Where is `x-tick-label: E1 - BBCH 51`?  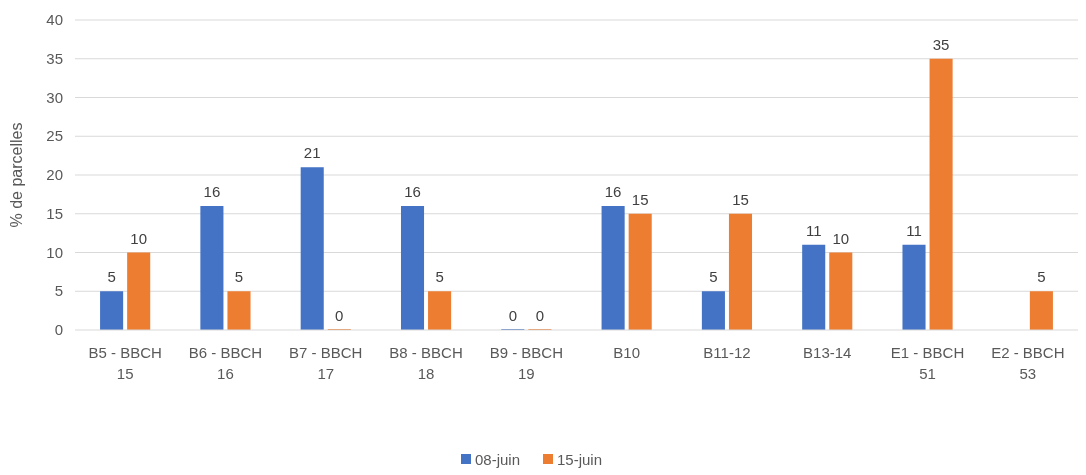
x-tick-label: E1 - BBCH 51 is located at coordinates (927, 363).